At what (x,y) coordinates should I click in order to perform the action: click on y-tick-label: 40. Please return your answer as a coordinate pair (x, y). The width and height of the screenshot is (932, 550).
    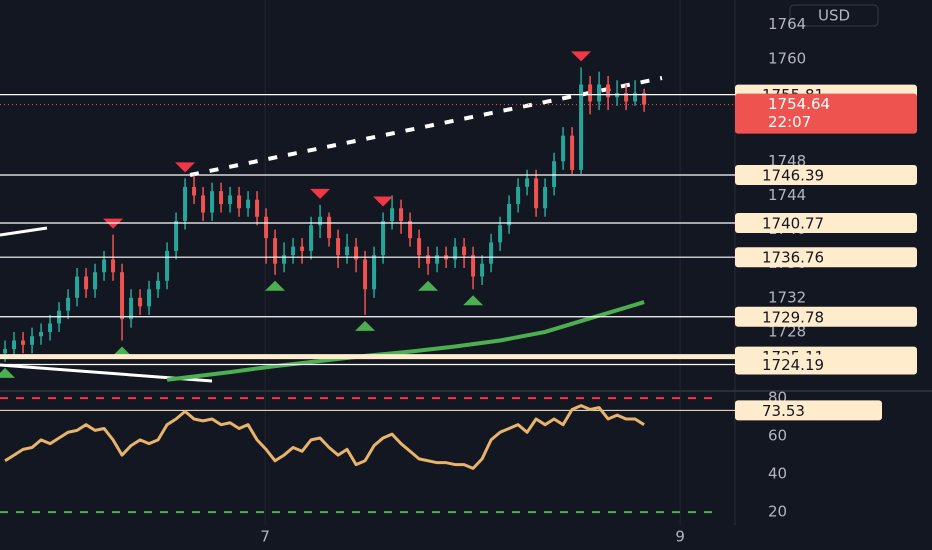
    Looking at the image, I should click on (777, 474).